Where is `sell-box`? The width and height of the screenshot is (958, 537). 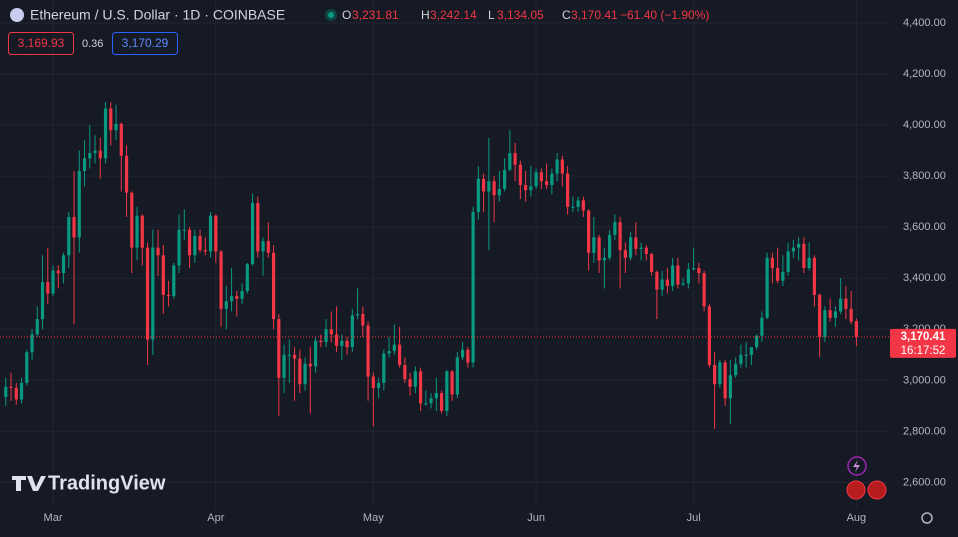 sell-box is located at coordinates (41, 43).